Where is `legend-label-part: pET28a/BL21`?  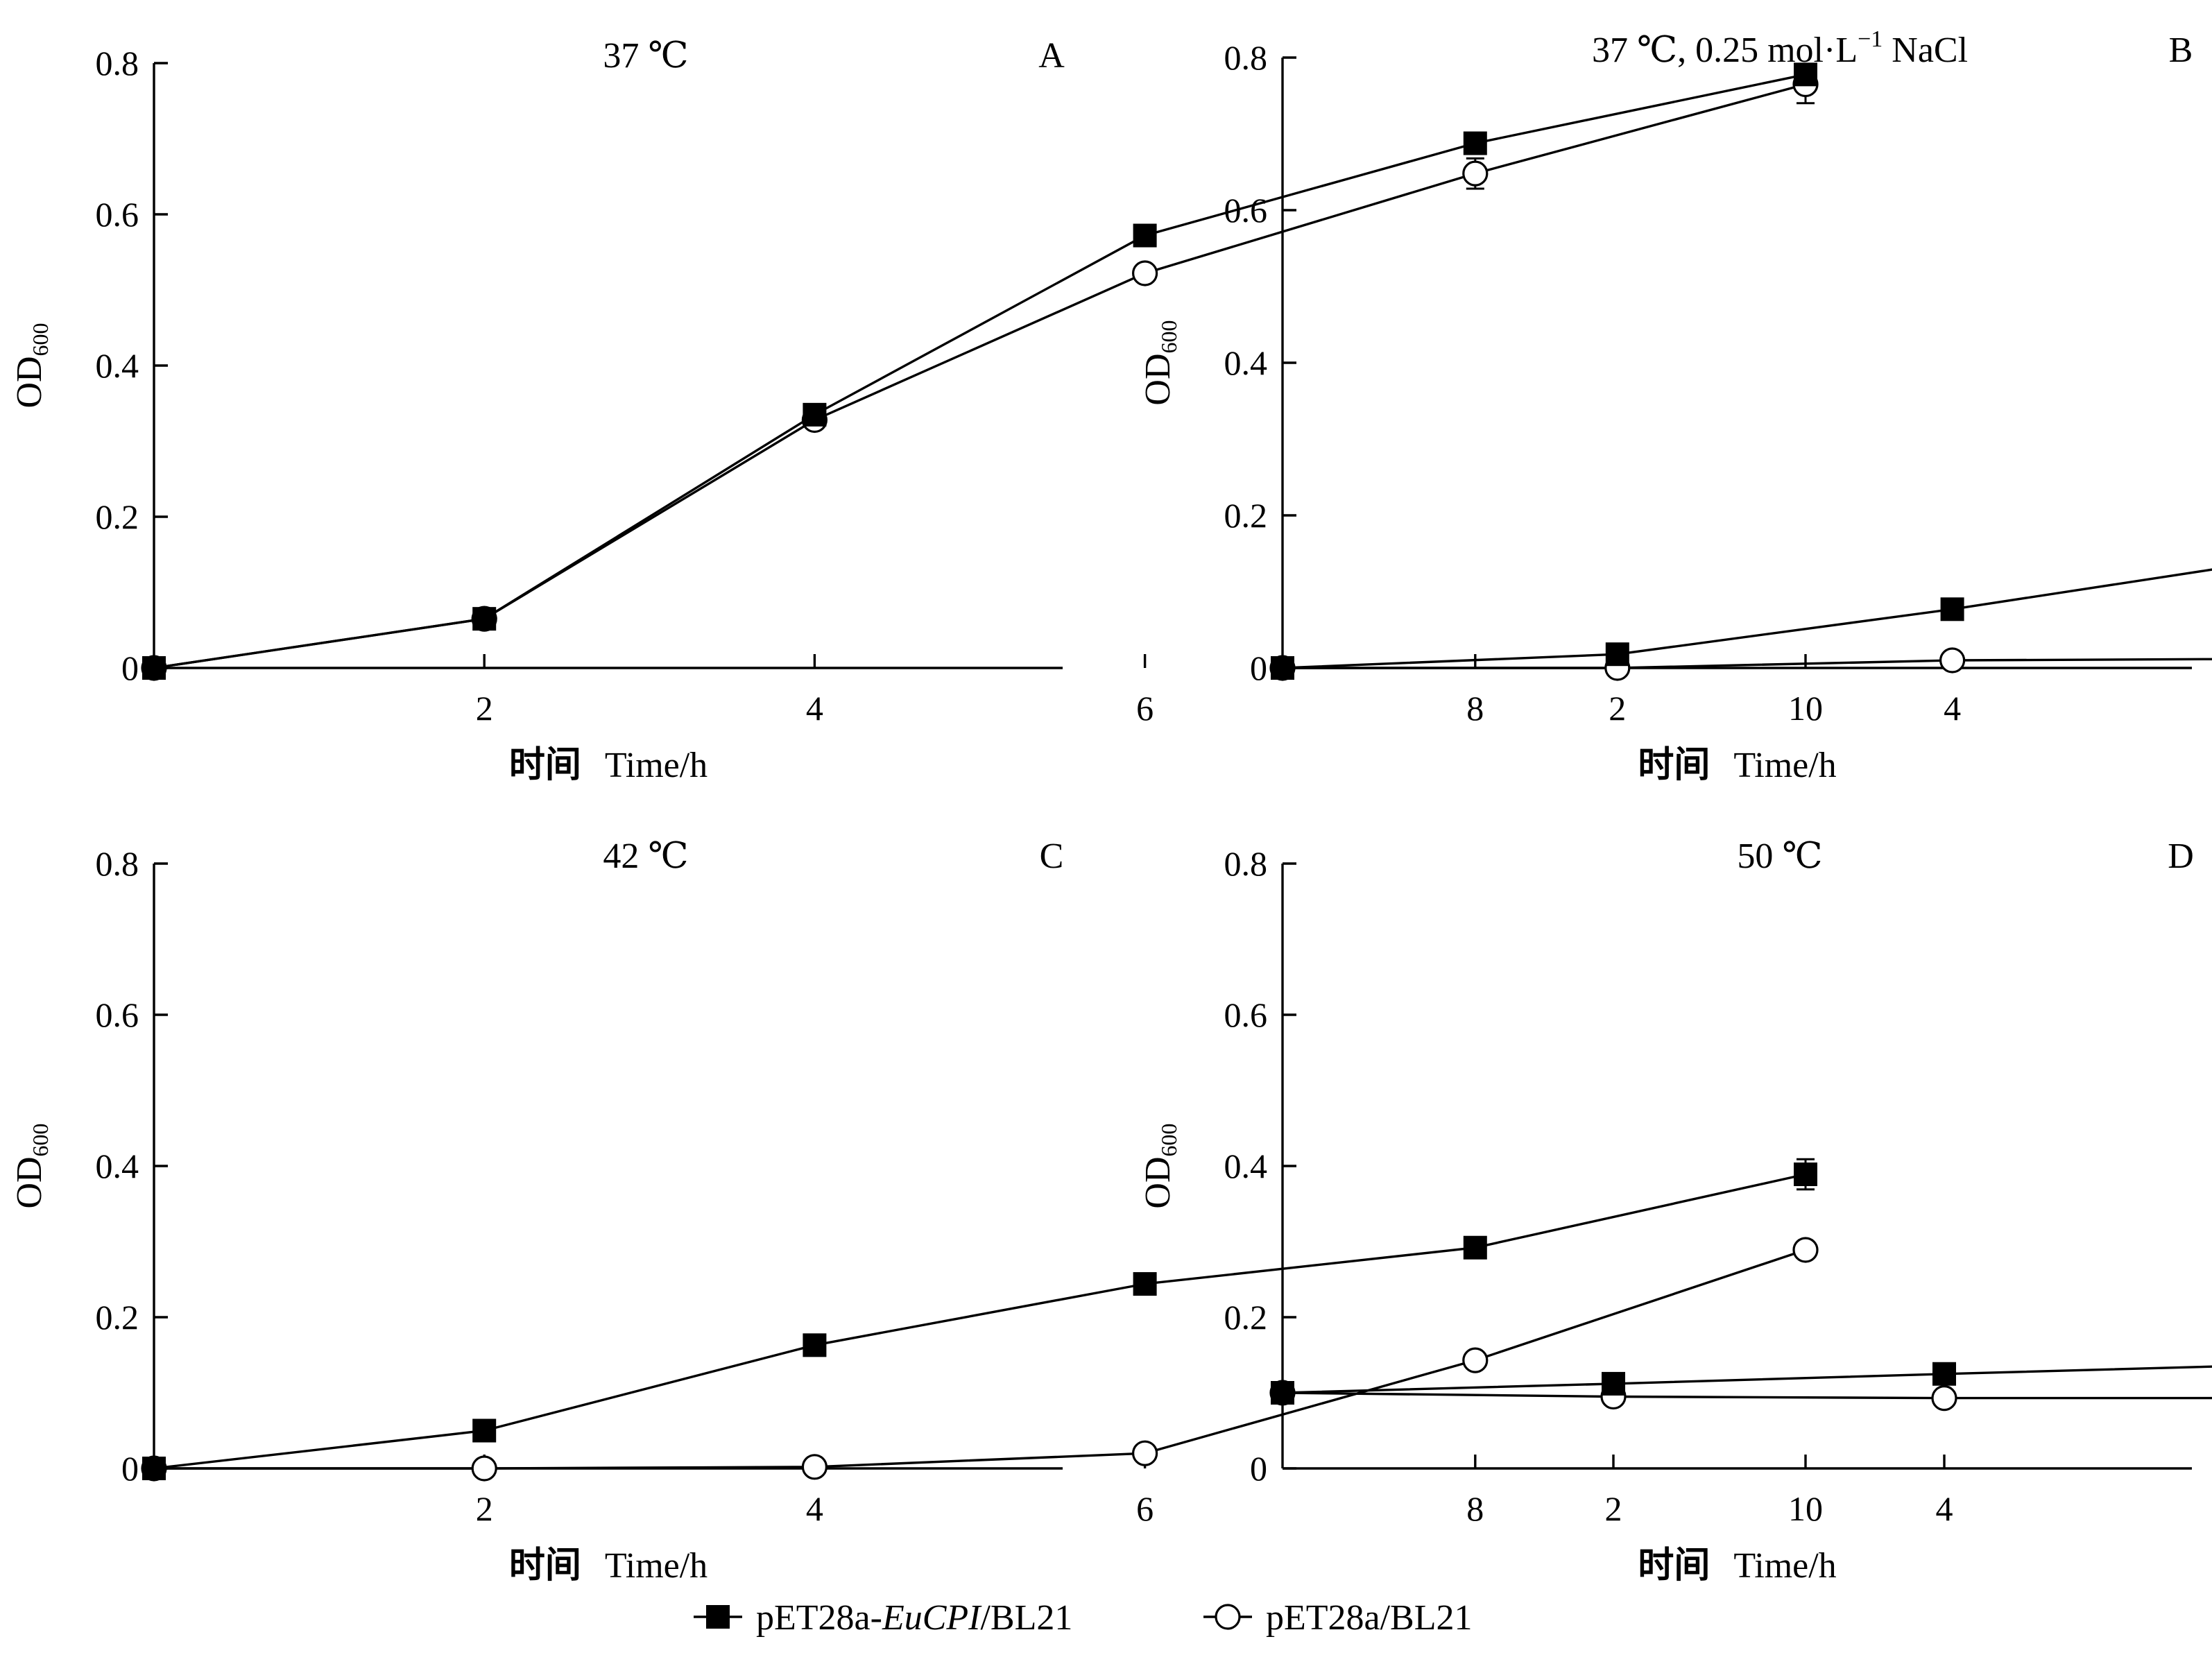 legend-label-part: pET28a/BL21 is located at coordinates (1369, 1618).